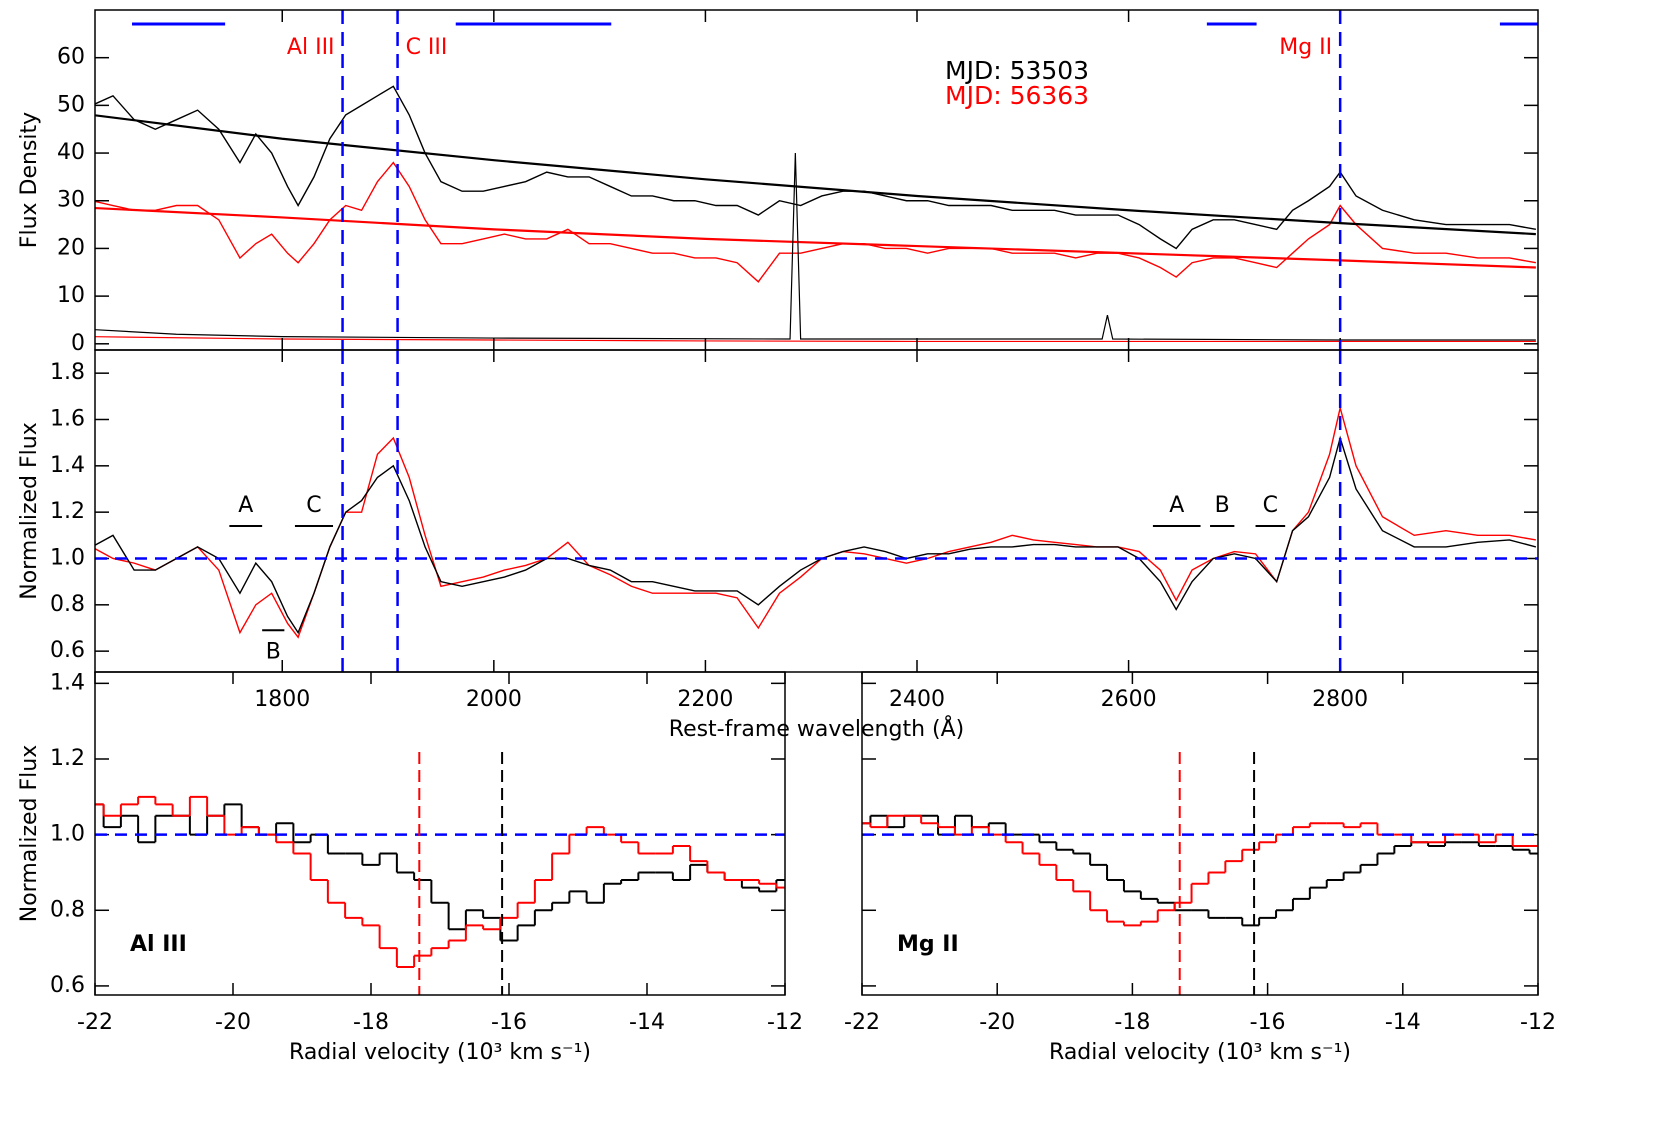  I want to click on y-tick-label: 10, so click(71, 295).